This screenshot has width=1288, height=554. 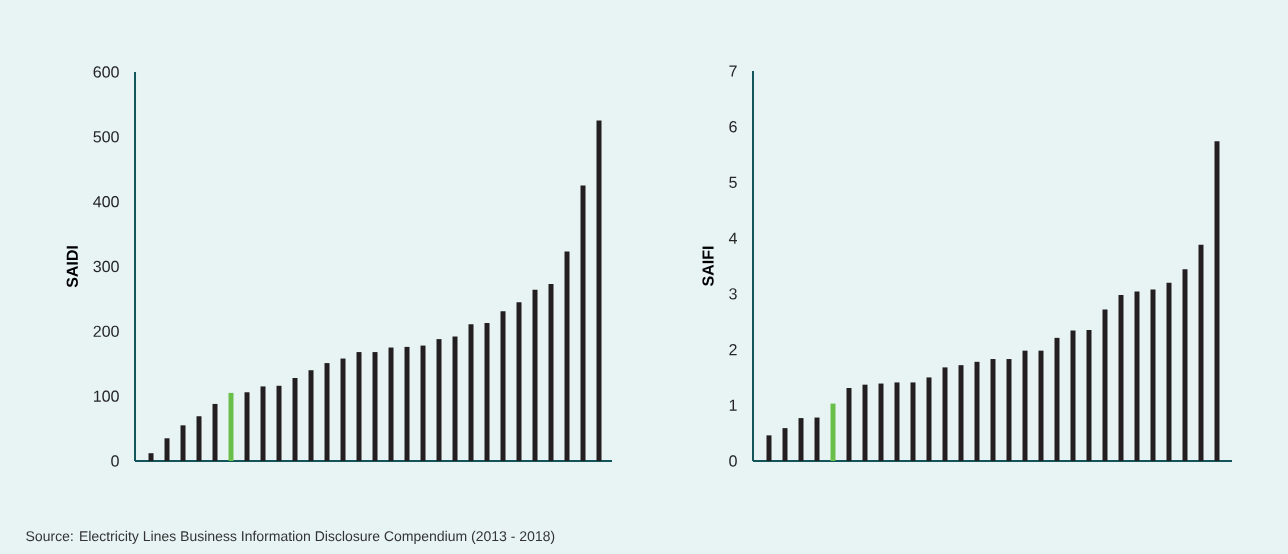 I want to click on y-tick-label: 1, so click(x=733, y=405).